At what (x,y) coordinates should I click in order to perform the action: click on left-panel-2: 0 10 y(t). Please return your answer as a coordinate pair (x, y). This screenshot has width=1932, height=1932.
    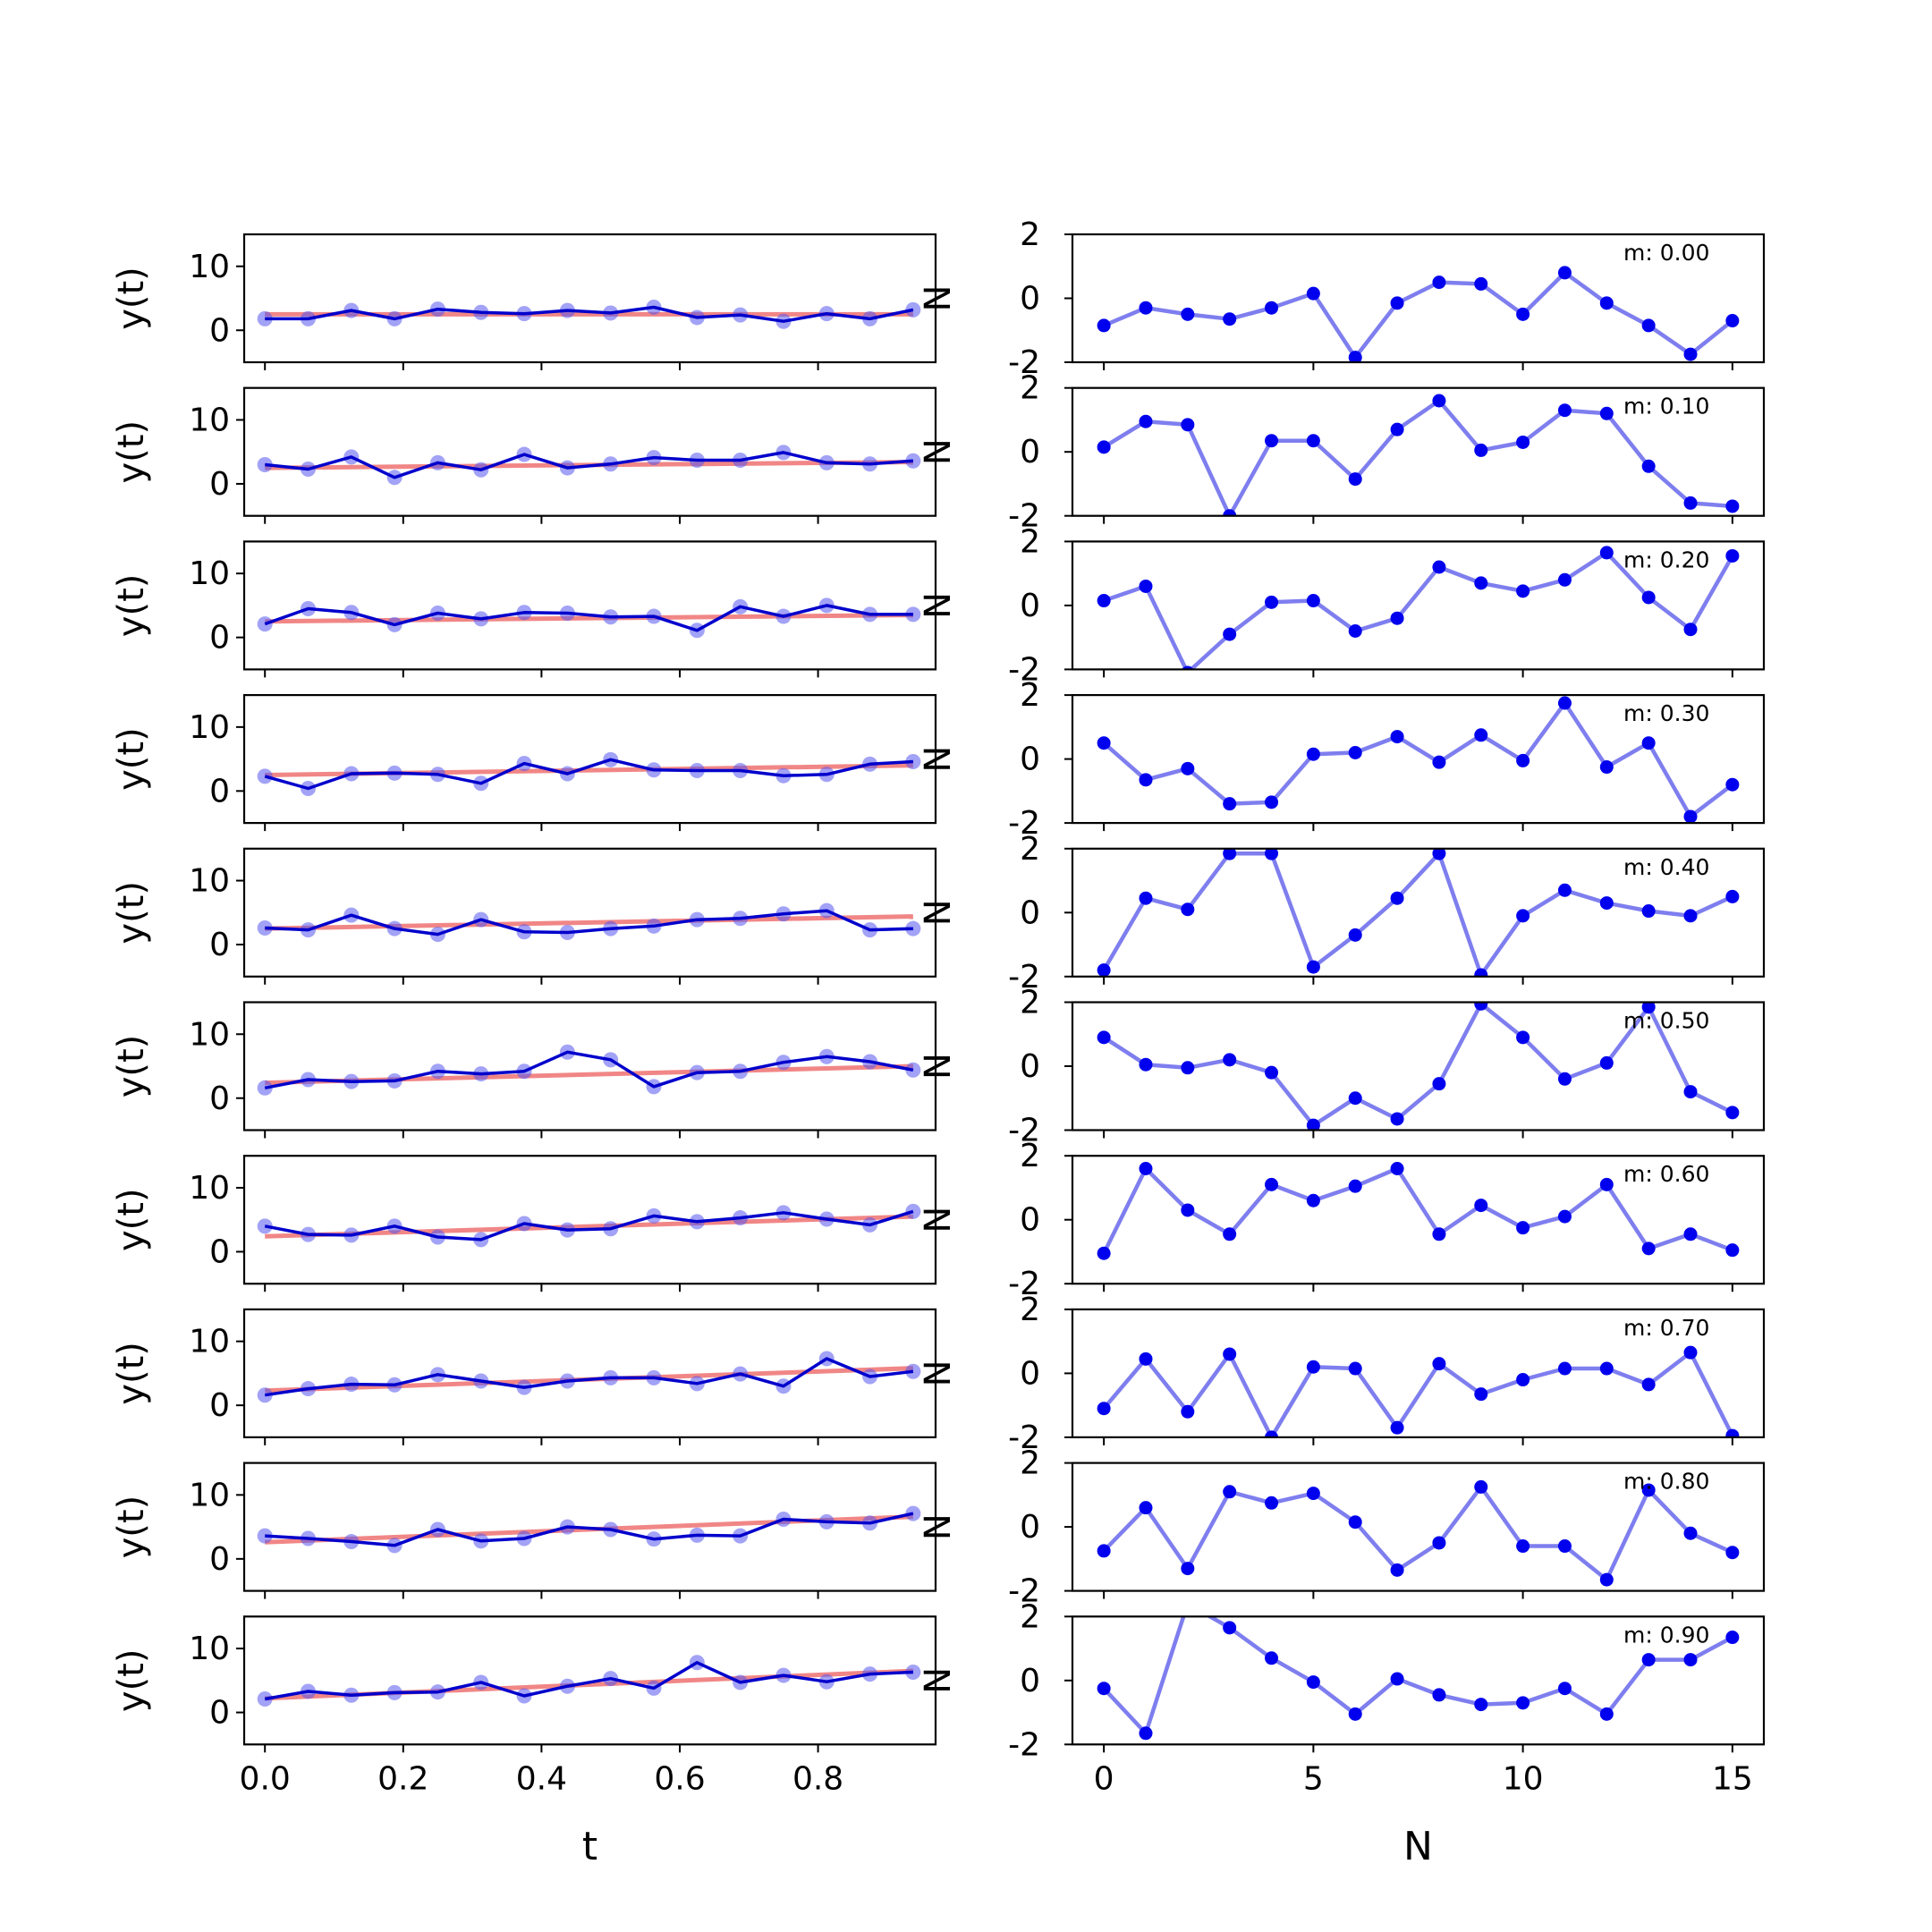
    Looking at the image, I should click on (524, 609).